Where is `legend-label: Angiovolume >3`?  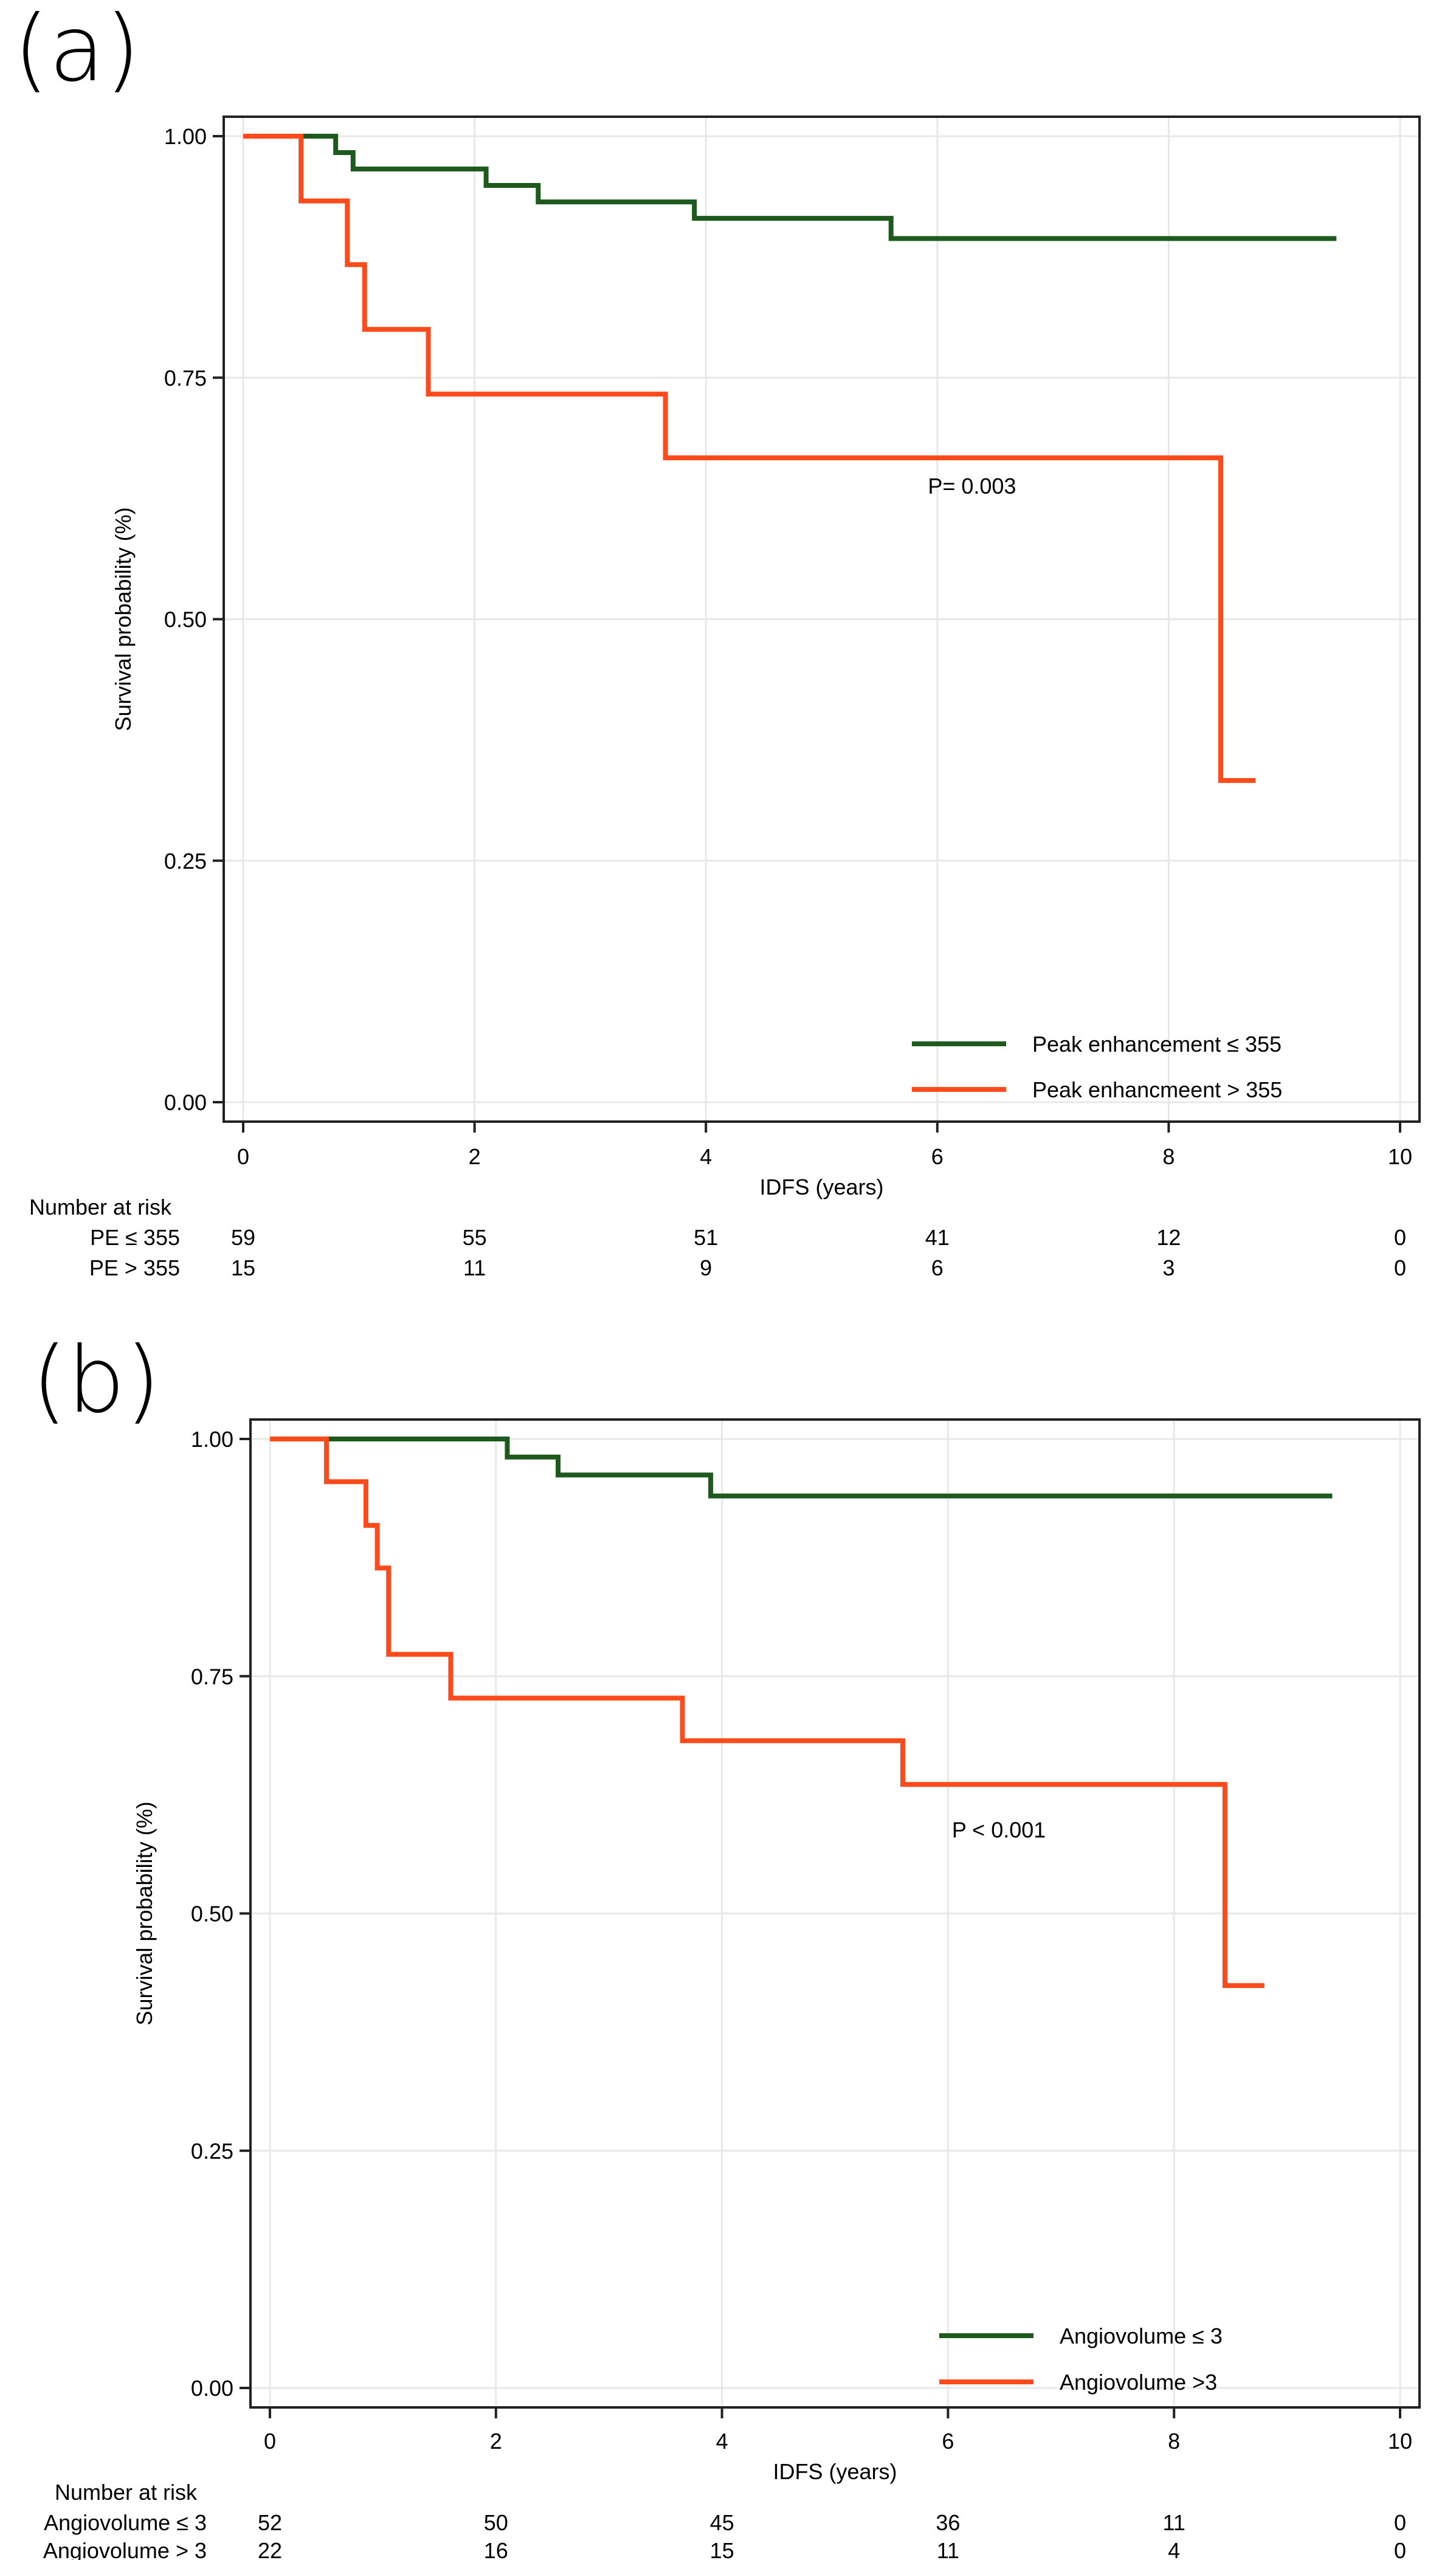 legend-label: Angiovolume >3 is located at coordinates (1138, 2382).